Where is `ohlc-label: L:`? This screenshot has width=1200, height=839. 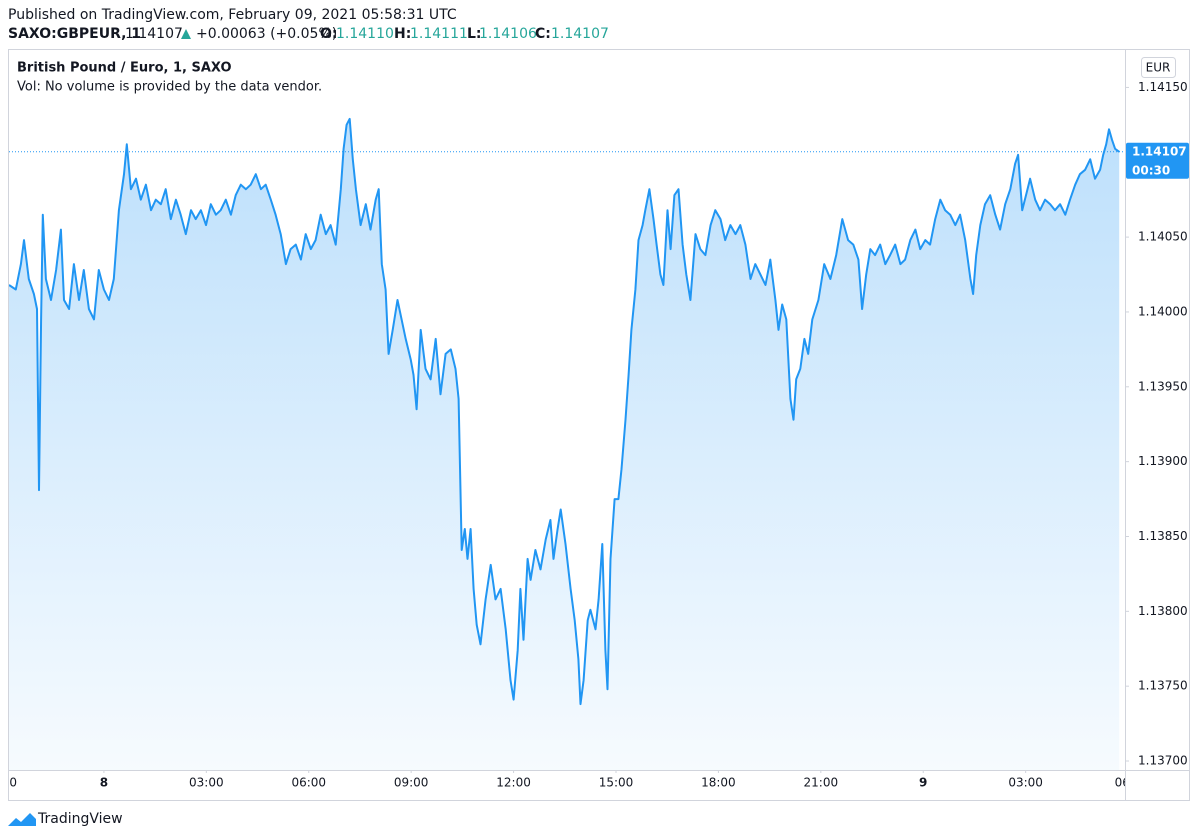 ohlc-label: L: is located at coordinates (474, 34).